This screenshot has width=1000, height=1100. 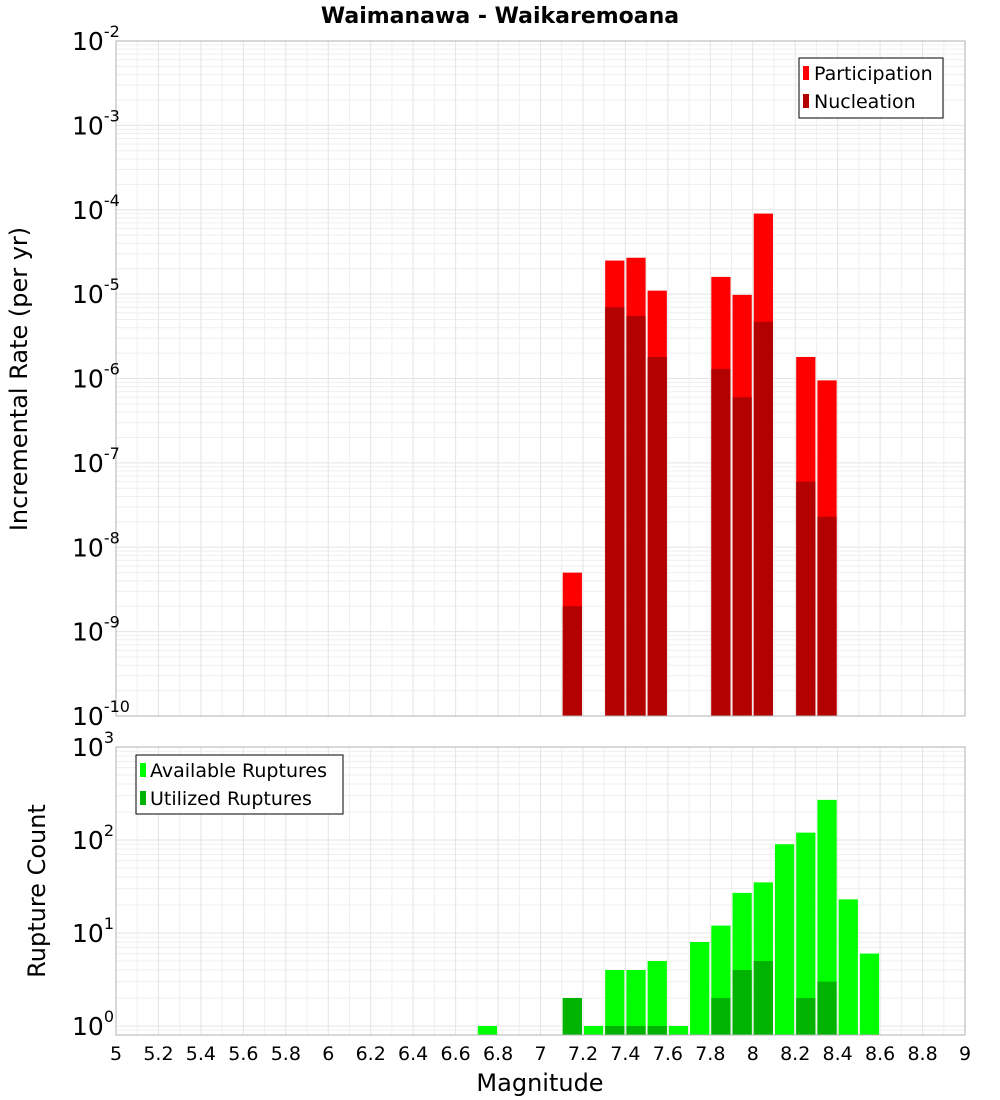 I want to click on legend-swatch-utilized, so click(x=143, y=798).